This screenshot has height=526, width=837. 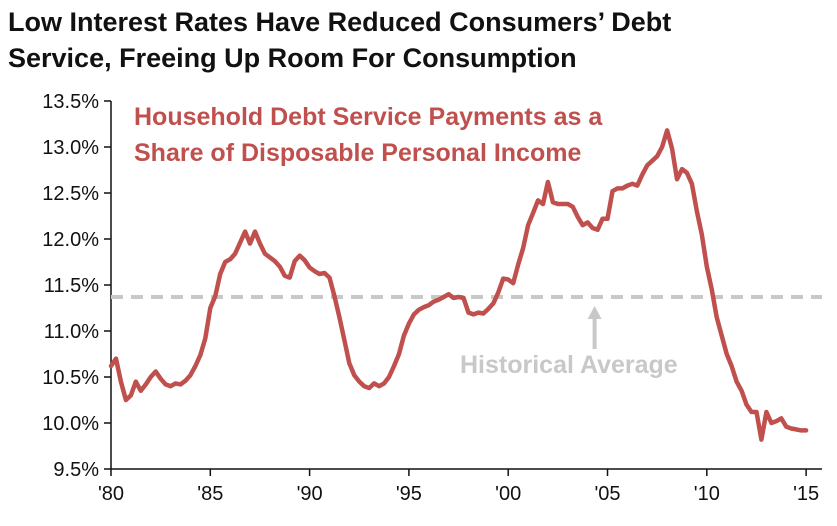 I want to click on y-tick-label: 10.0%, so click(x=70, y=424).